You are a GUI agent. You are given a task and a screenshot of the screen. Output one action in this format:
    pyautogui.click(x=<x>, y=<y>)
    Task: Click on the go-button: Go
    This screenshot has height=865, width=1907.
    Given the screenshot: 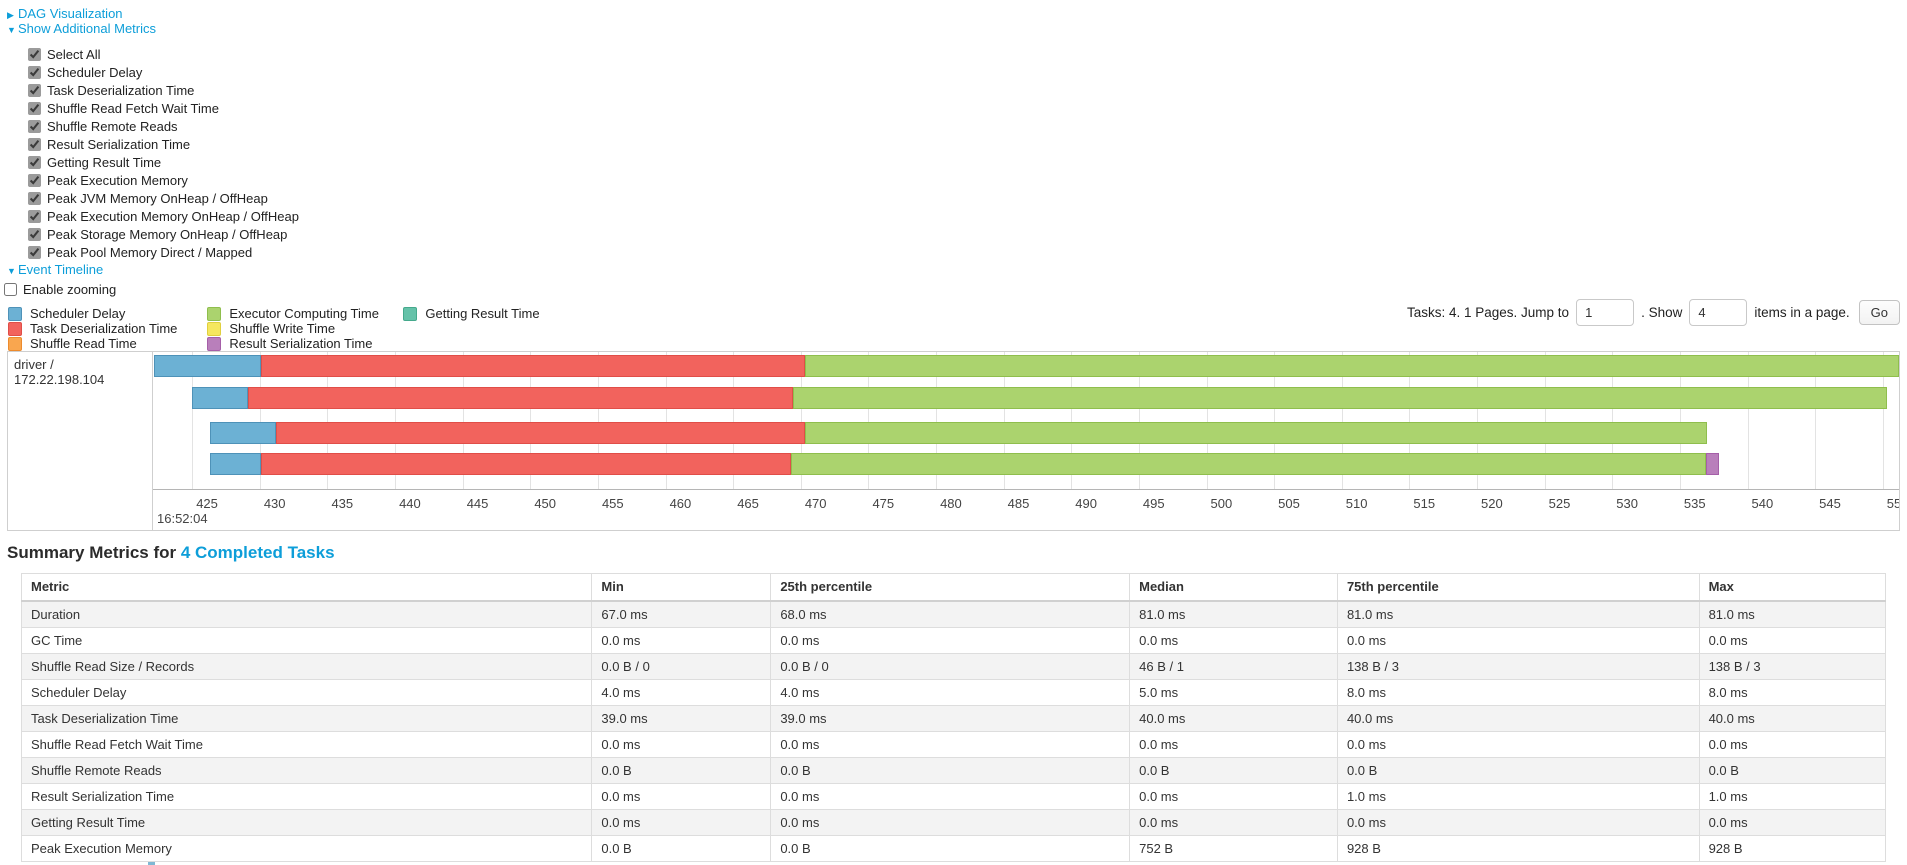 What is the action you would take?
    pyautogui.click(x=1879, y=312)
    